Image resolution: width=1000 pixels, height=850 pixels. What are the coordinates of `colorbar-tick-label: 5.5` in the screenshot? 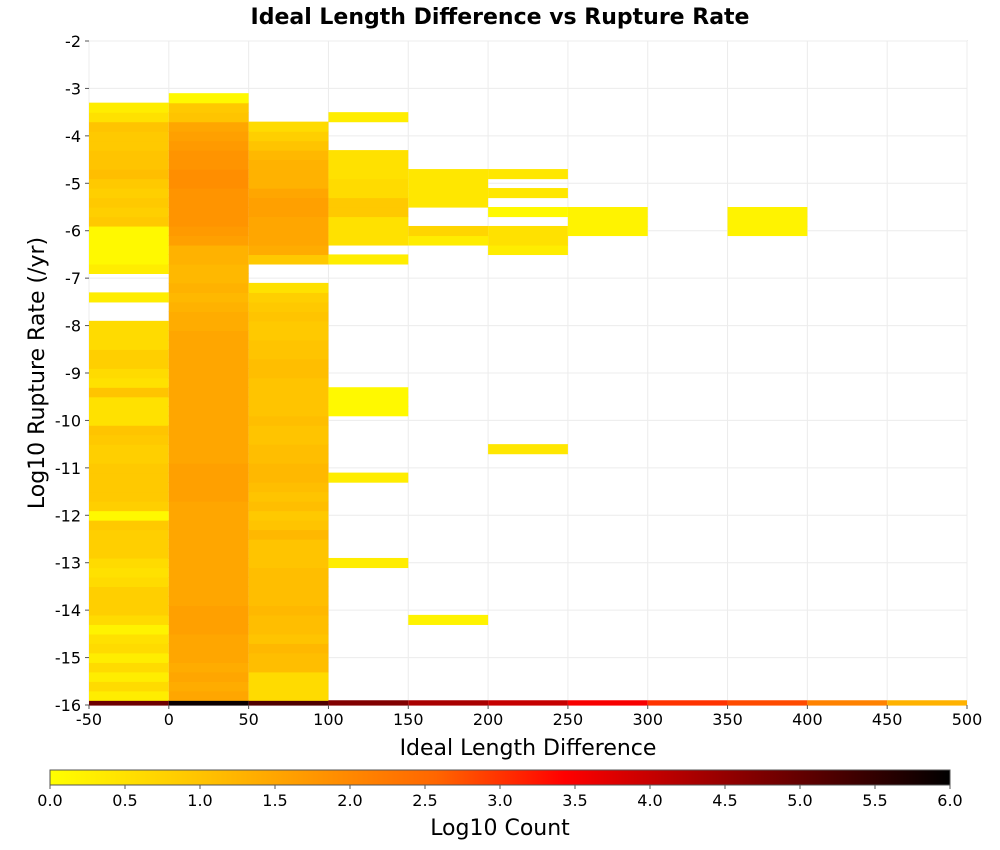 It's located at (874, 800).